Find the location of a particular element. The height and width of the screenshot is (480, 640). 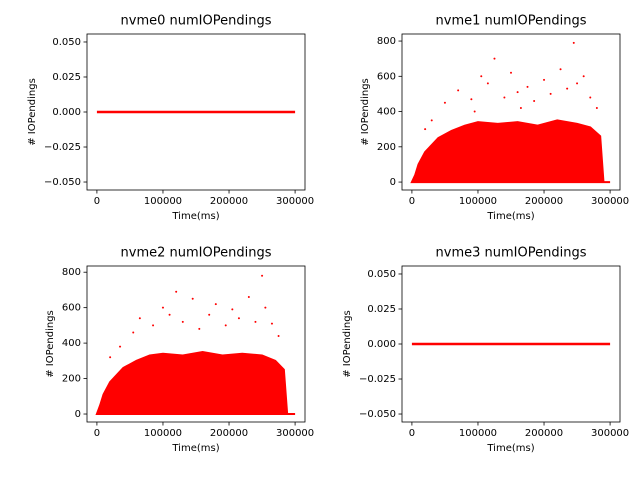

chart-title: nvme1 numIOPendings is located at coordinates (511, 21).